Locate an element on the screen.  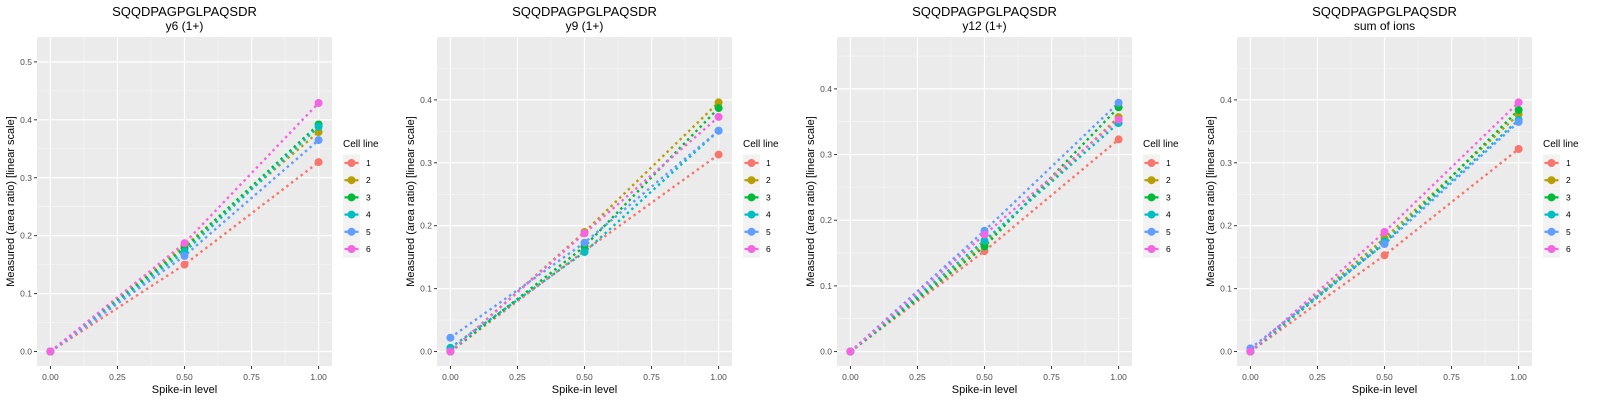
chart-subtitle: y6 (1+) is located at coordinates (185, 26).